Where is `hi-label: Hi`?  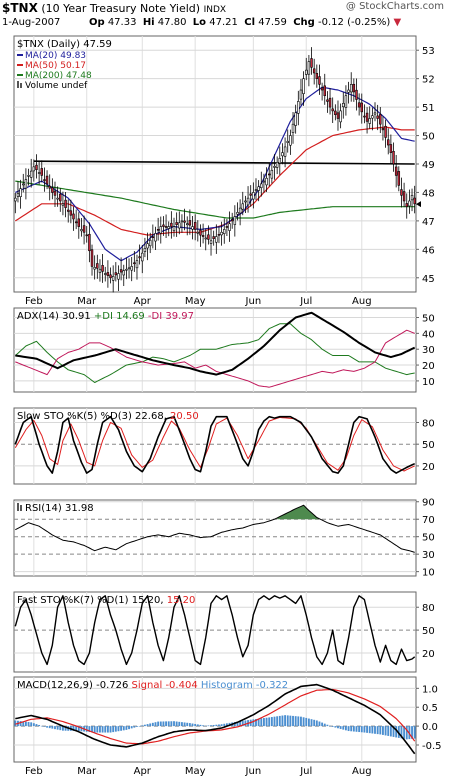
hi-label: Hi is located at coordinates (148, 22).